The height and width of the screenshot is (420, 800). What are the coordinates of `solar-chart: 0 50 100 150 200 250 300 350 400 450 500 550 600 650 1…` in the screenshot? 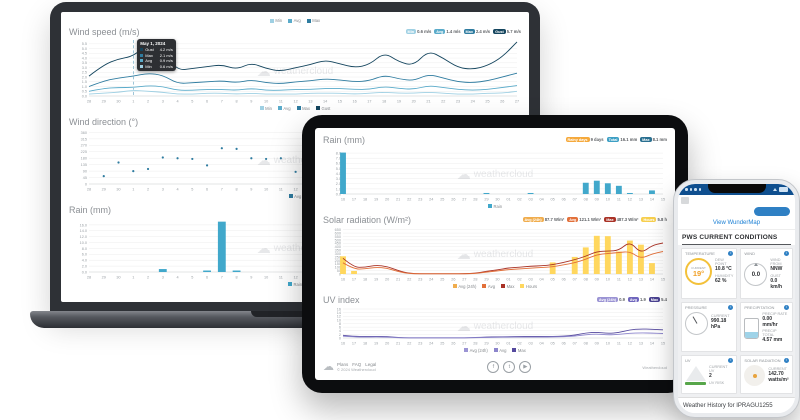 It's located at (495, 254).